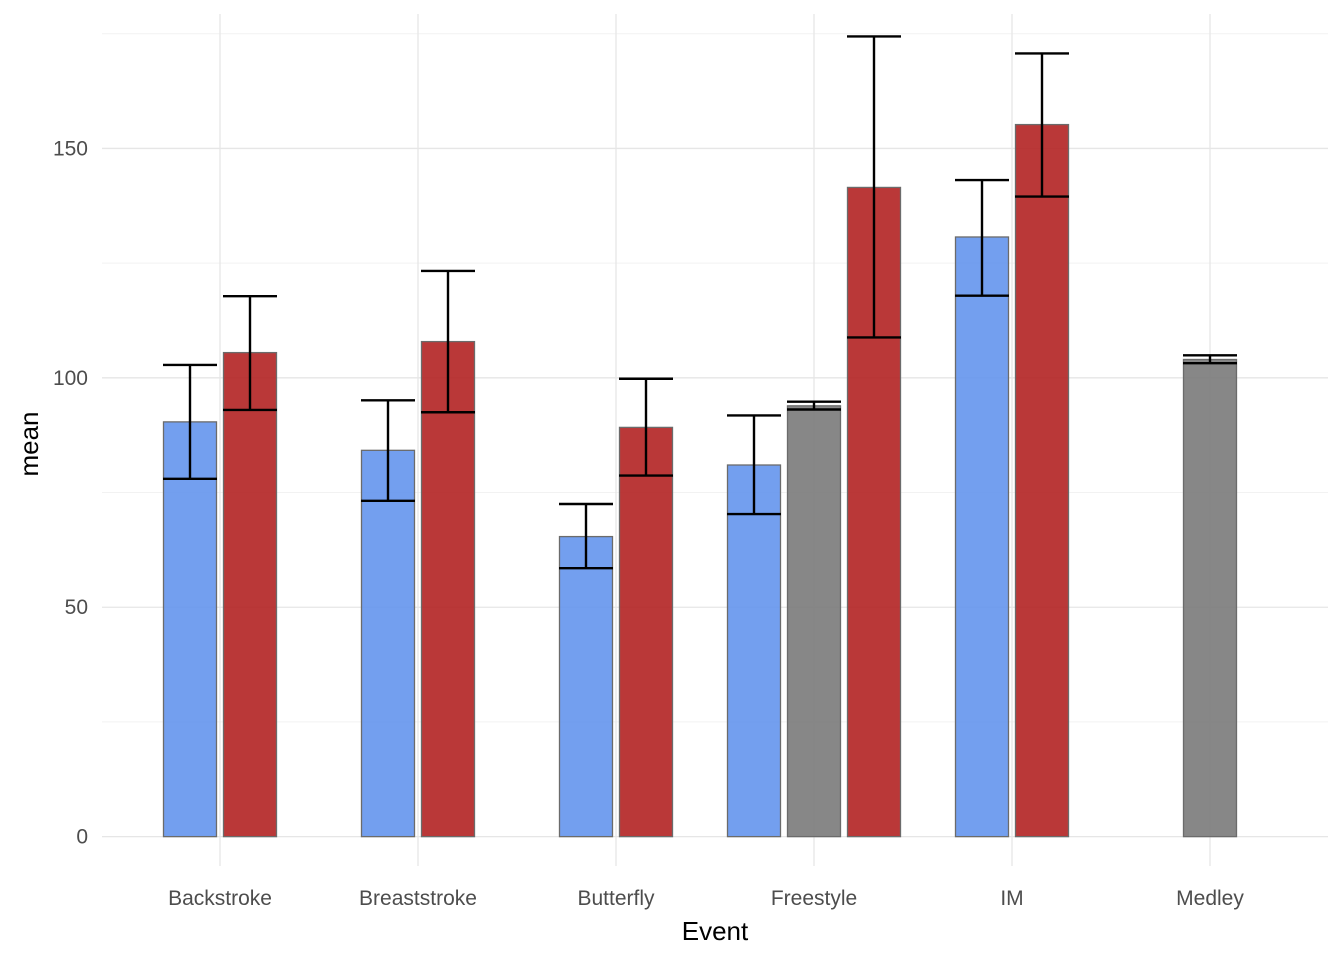 Image resolution: width=1344 pixels, height=960 pixels. What do you see at coordinates (814, 898) in the screenshot?
I see `x-tick-label: Freestyle` at bounding box center [814, 898].